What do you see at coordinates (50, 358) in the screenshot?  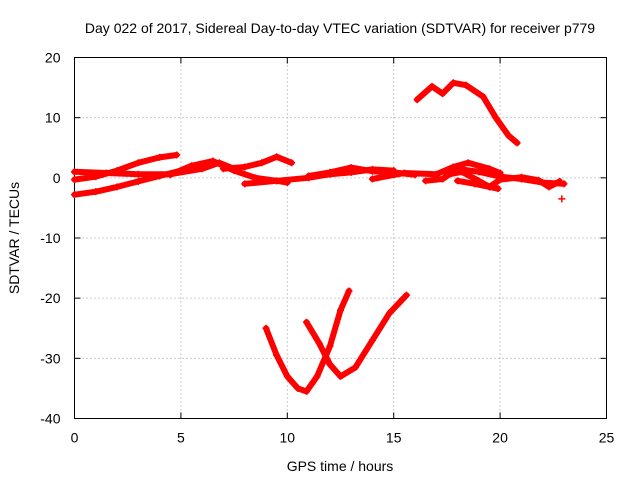 I see `y-tick-label: -30` at bounding box center [50, 358].